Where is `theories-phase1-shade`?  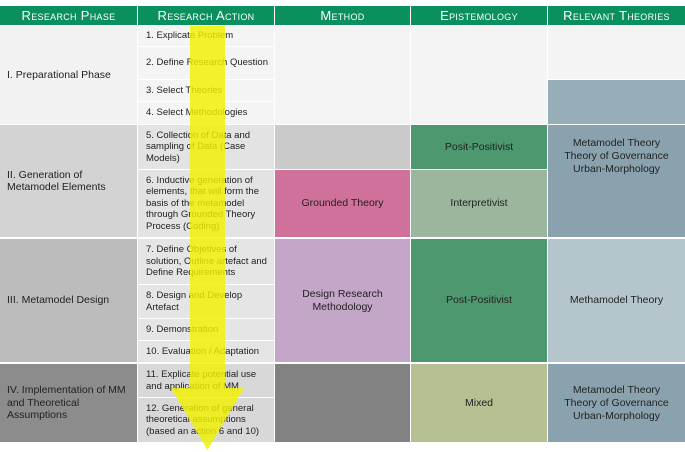 theories-phase1-shade is located at coordinates (616, 102).